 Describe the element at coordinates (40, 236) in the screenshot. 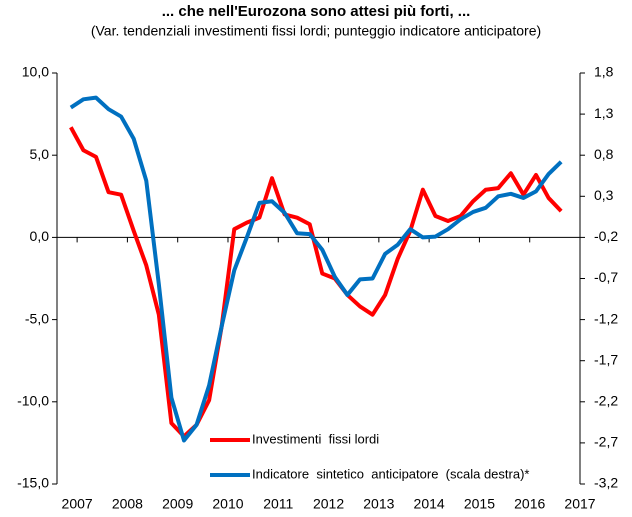

I see `y-tick-label: 0,0` at that location.